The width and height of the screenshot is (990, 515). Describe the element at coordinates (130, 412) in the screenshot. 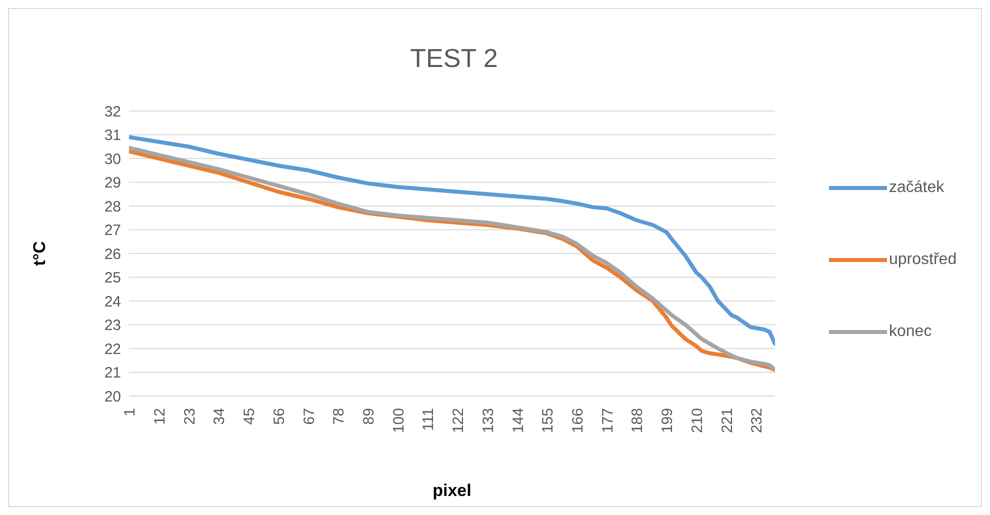

I see `x-tick-label: 1` at that location.